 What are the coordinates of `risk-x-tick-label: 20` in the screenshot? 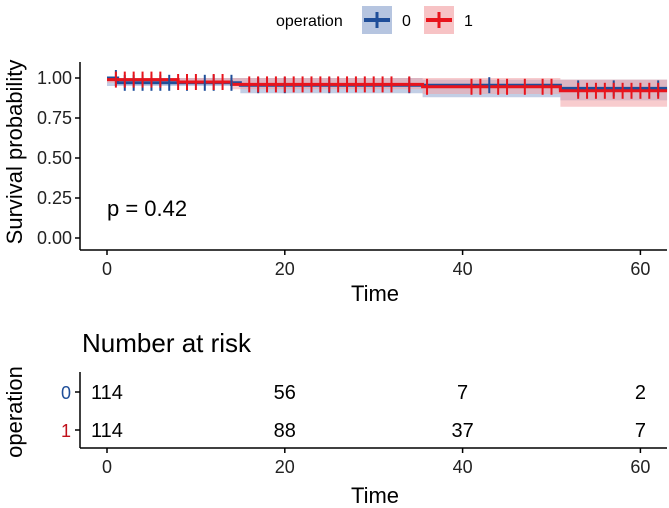 It's located at (285, 467).